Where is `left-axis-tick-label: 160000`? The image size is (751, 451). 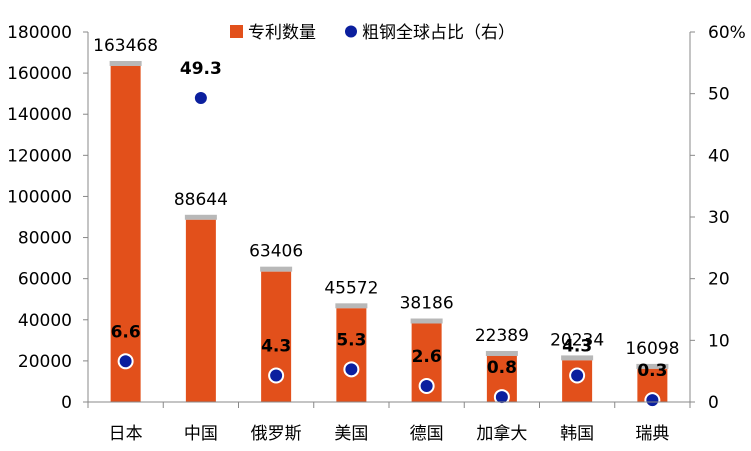
left-axis-tick-label: 160000 is located at coordinates (39, 74).